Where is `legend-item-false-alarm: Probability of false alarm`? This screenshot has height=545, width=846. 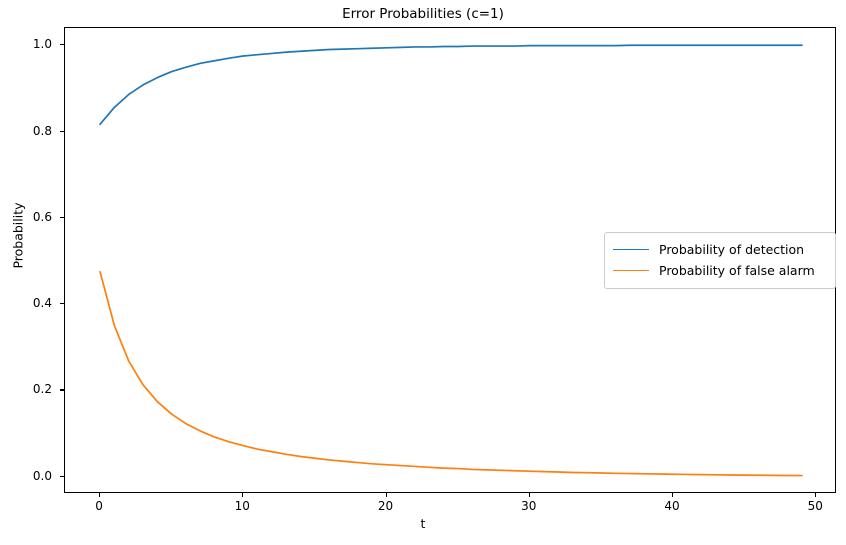 legend-item-false-alarm: Probability of false alarm is located at coordinates (720, 270).